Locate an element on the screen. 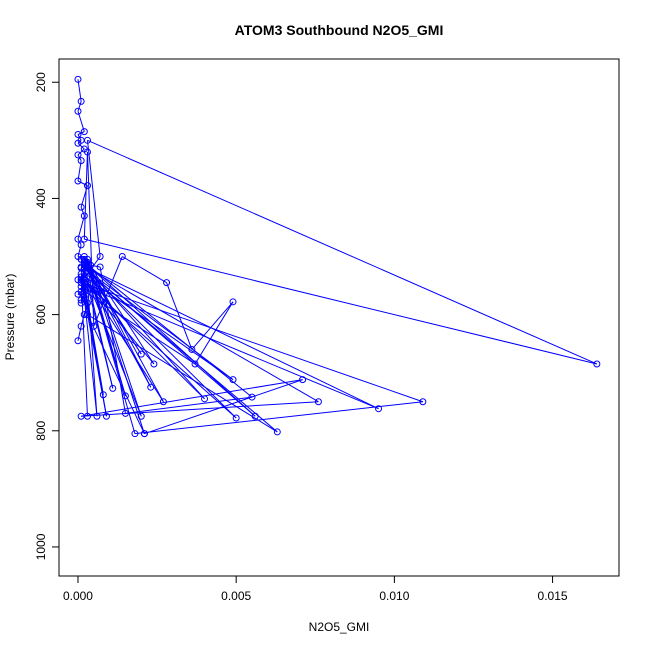  y-tick-label: 800 is located at coordinates (41, 430).